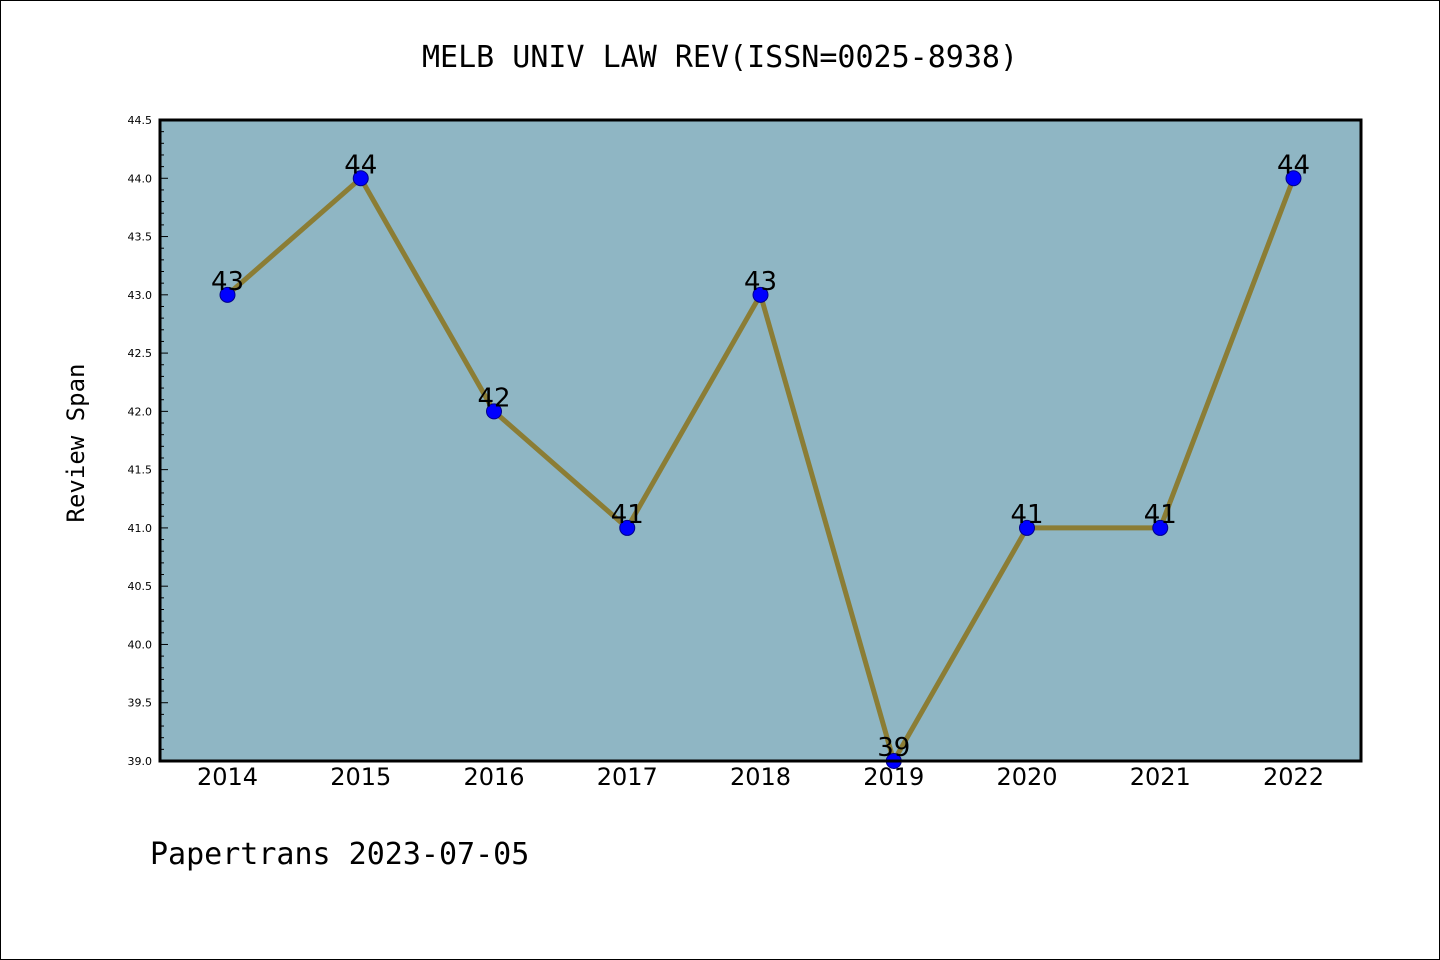 This screenshot has width=1440, height=960. I want to click on x-axis: 2014 2015 2016 2017 2018 2019 2020 2021 2022, so click(760, 777).